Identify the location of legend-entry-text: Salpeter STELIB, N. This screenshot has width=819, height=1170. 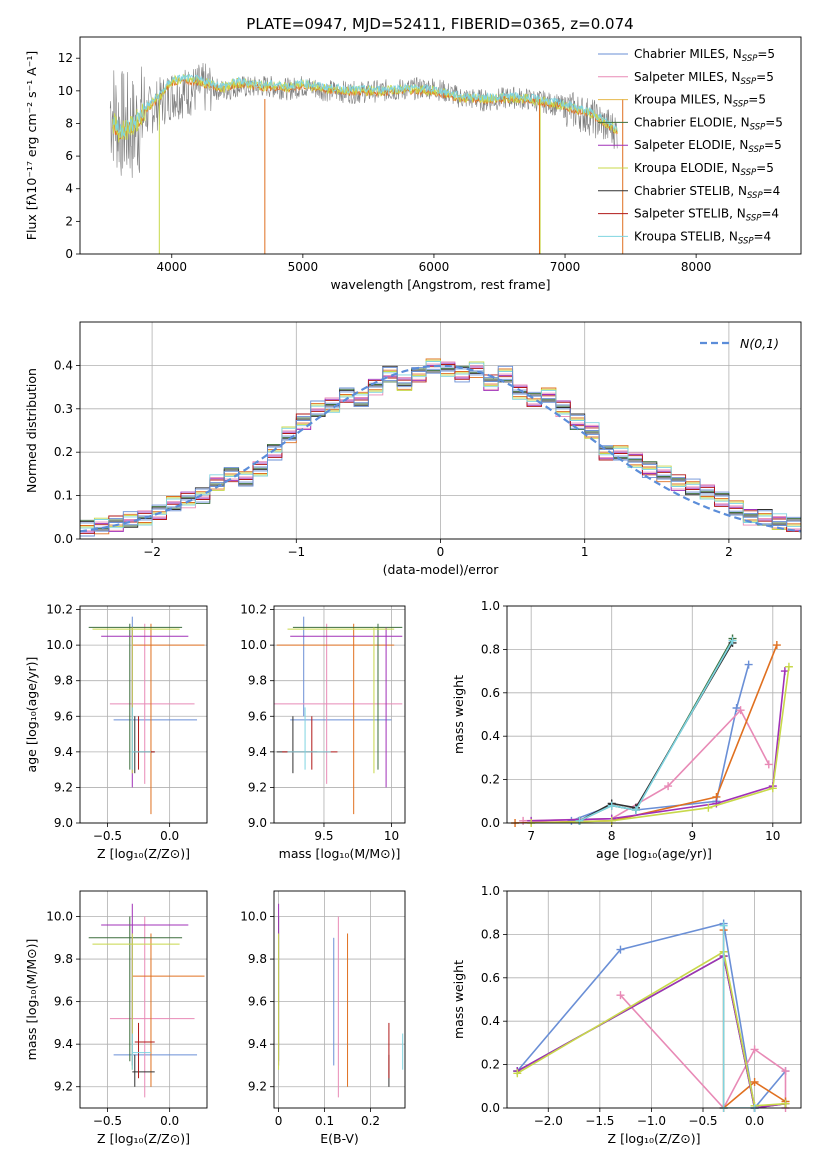
(690, 214).